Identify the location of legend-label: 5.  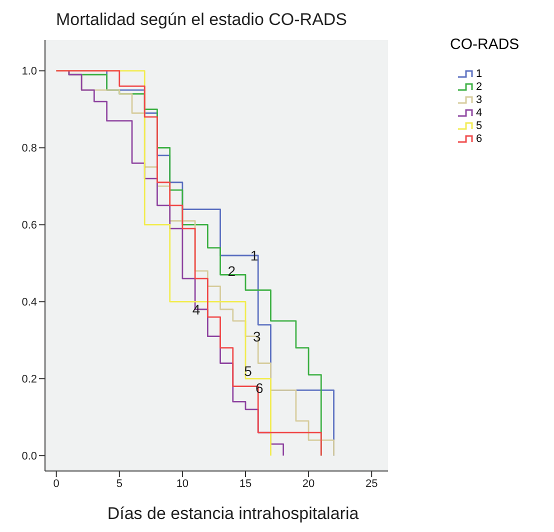
(479, 126).